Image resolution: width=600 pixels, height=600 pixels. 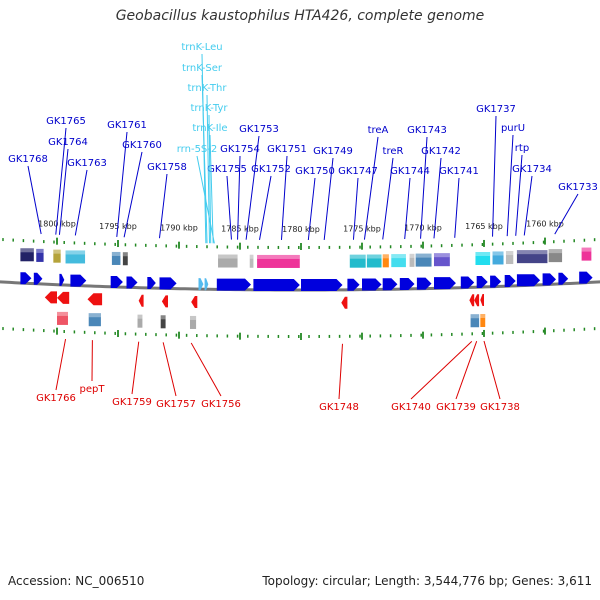 What do you see at coordinates (87, 163) in the screenshot?
I see `forward-gene-label: GK1763` at bounding box center [87, 163].